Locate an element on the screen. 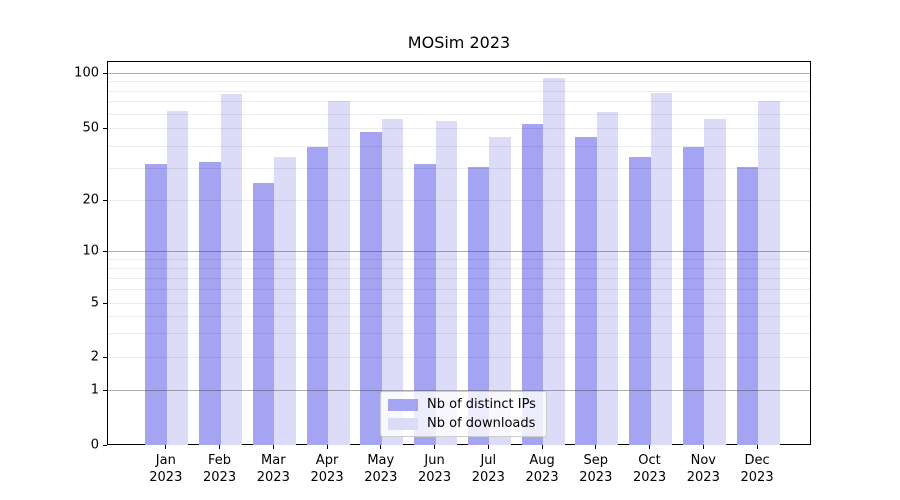 The height and width of the screenshot is (500, 900). legend-entry-downloads: Nb of downloads is located at coordinates (463, 423).